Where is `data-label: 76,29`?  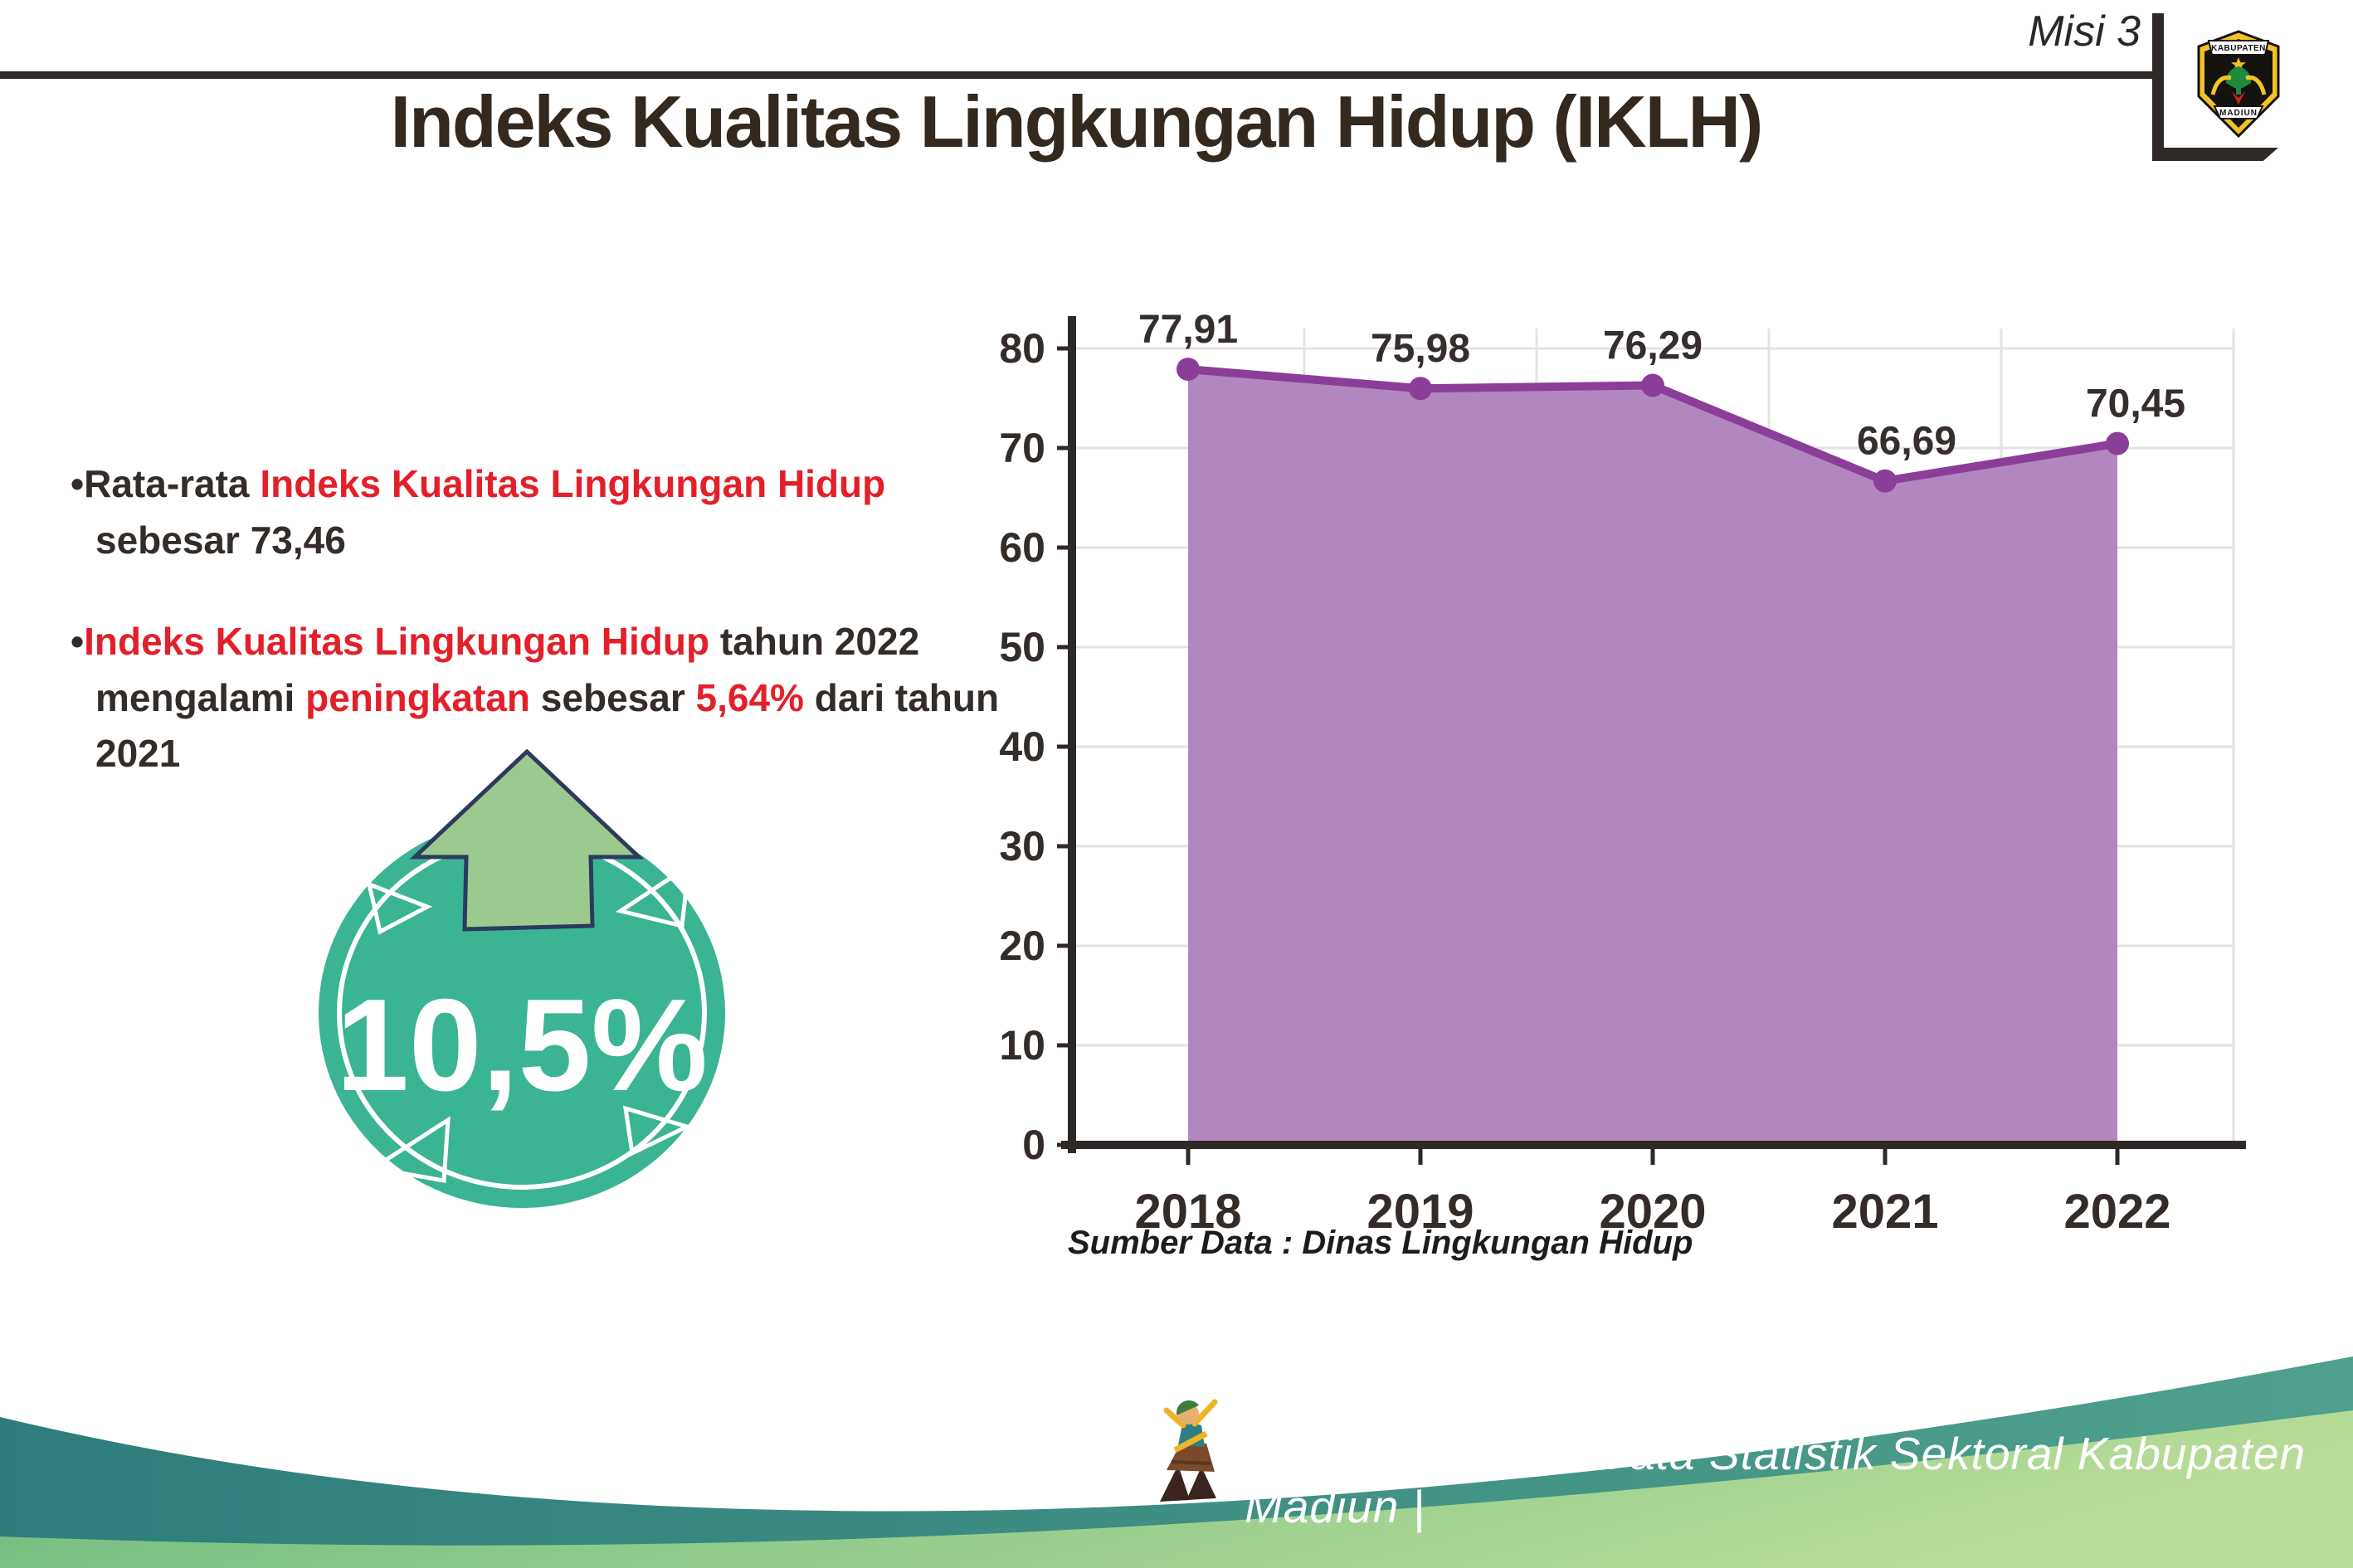 data-label: 76,29 is located at coordinates (1653, 346).